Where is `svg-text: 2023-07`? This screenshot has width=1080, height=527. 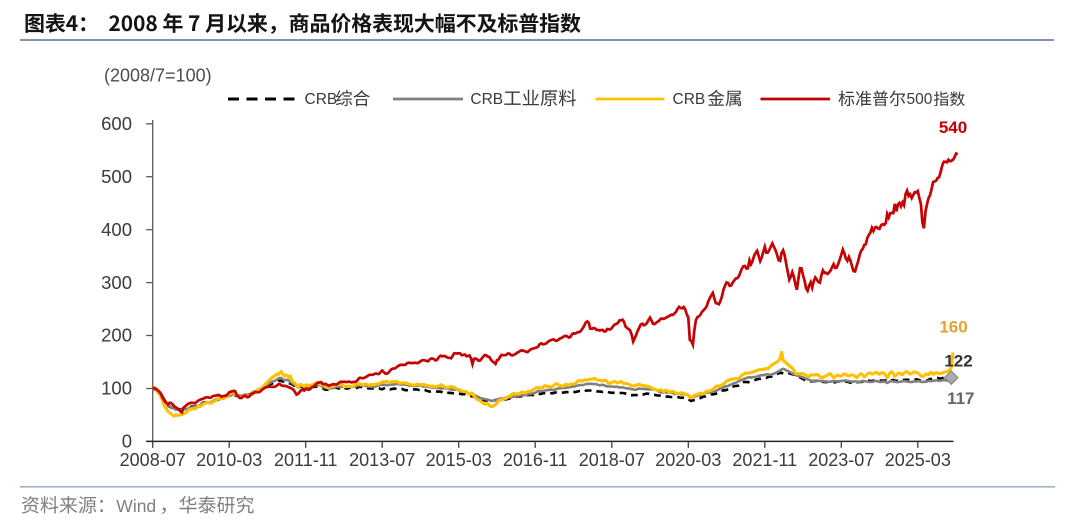
svg-text: 2023-07 is located at coordinates (841, 460).